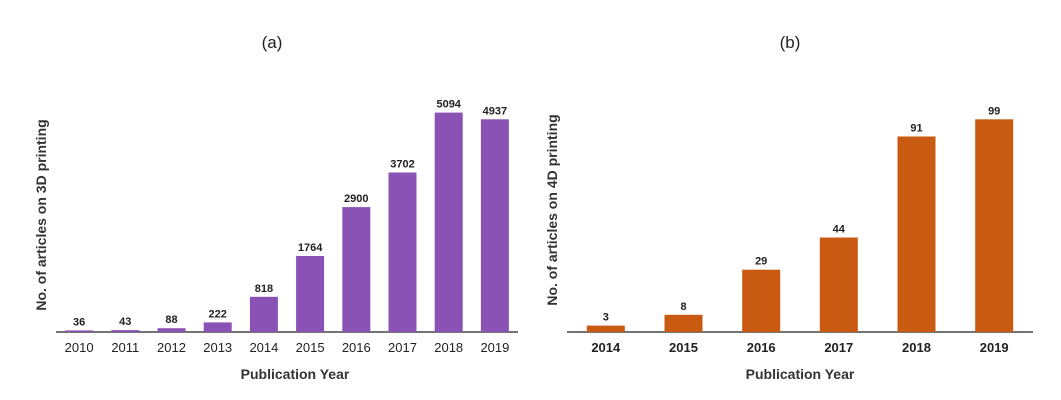  I want to click on x-tick-b-2015: 2015, so click(683, 347).